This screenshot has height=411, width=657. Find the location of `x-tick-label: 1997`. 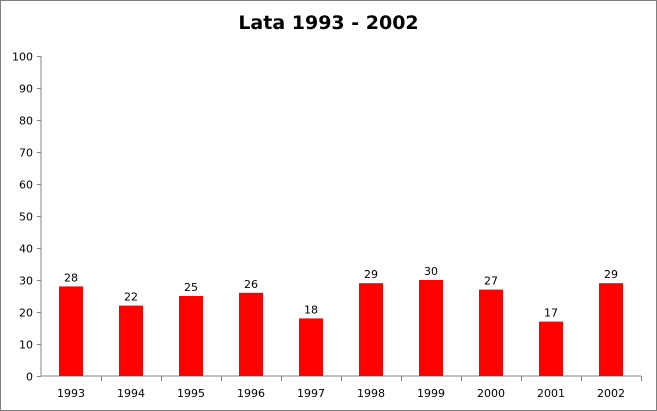

x-tick-label: 1997 is located at coordinates (311, 393).